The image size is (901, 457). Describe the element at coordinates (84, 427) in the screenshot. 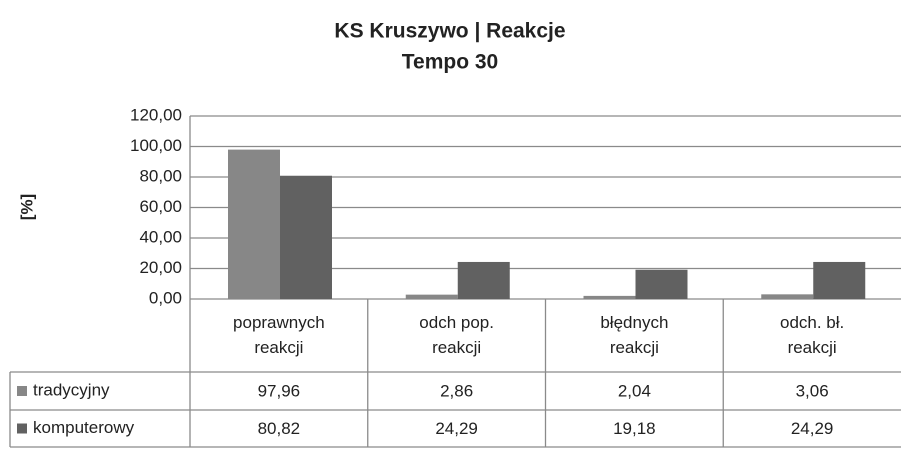

I see `legend-label: komputerowy` at that location.